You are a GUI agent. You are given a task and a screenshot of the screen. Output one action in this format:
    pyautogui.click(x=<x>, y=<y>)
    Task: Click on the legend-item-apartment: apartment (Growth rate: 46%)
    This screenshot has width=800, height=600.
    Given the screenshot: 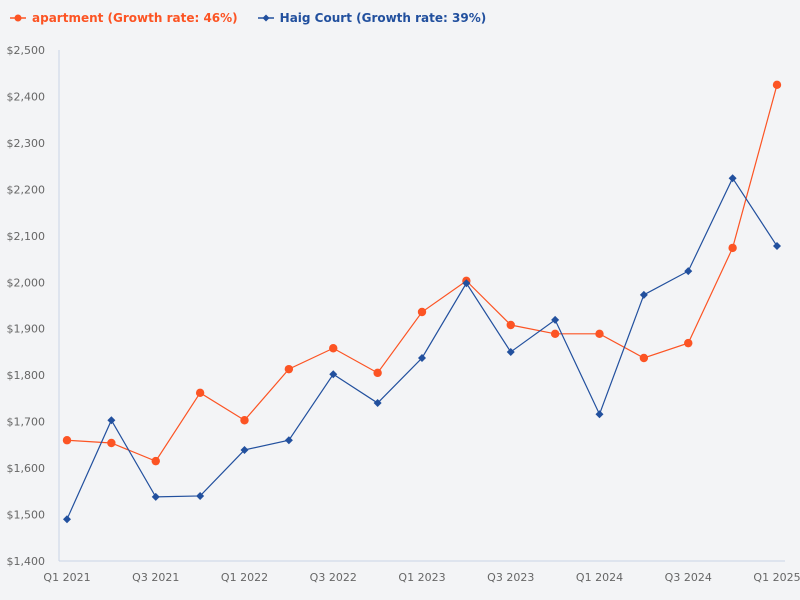 What is the action you would take?
    pyautogui.click(x=124, y=18)
    